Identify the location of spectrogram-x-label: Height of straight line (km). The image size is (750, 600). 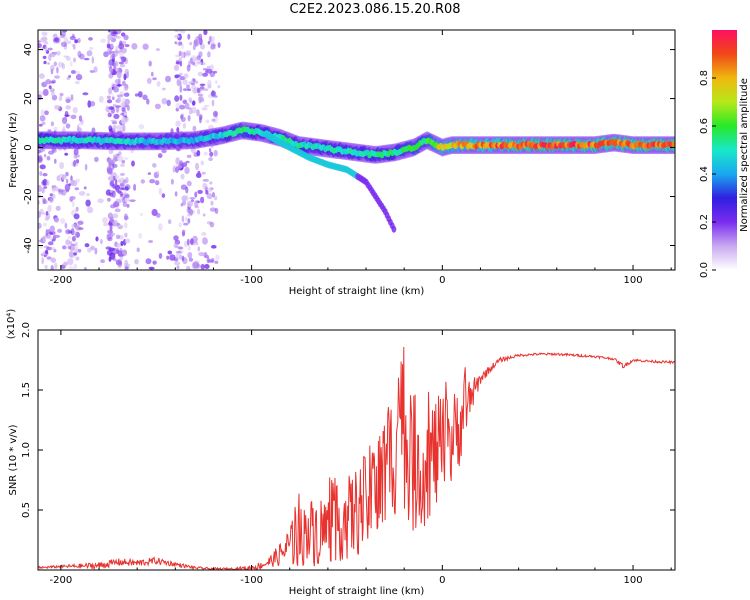
(357, 291).